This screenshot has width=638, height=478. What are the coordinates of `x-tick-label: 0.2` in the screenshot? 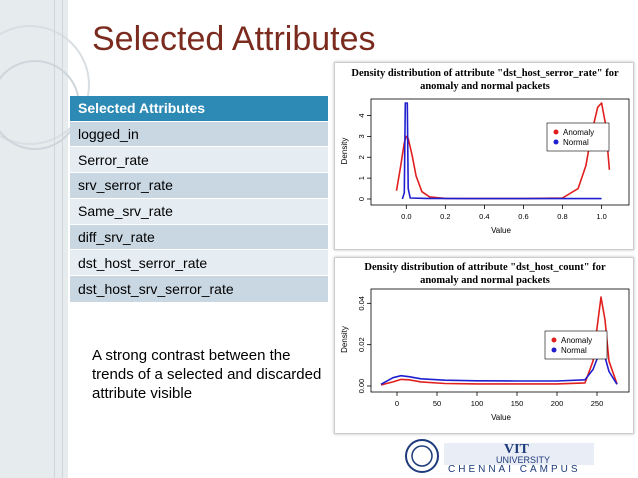 It's located at (445, 216).